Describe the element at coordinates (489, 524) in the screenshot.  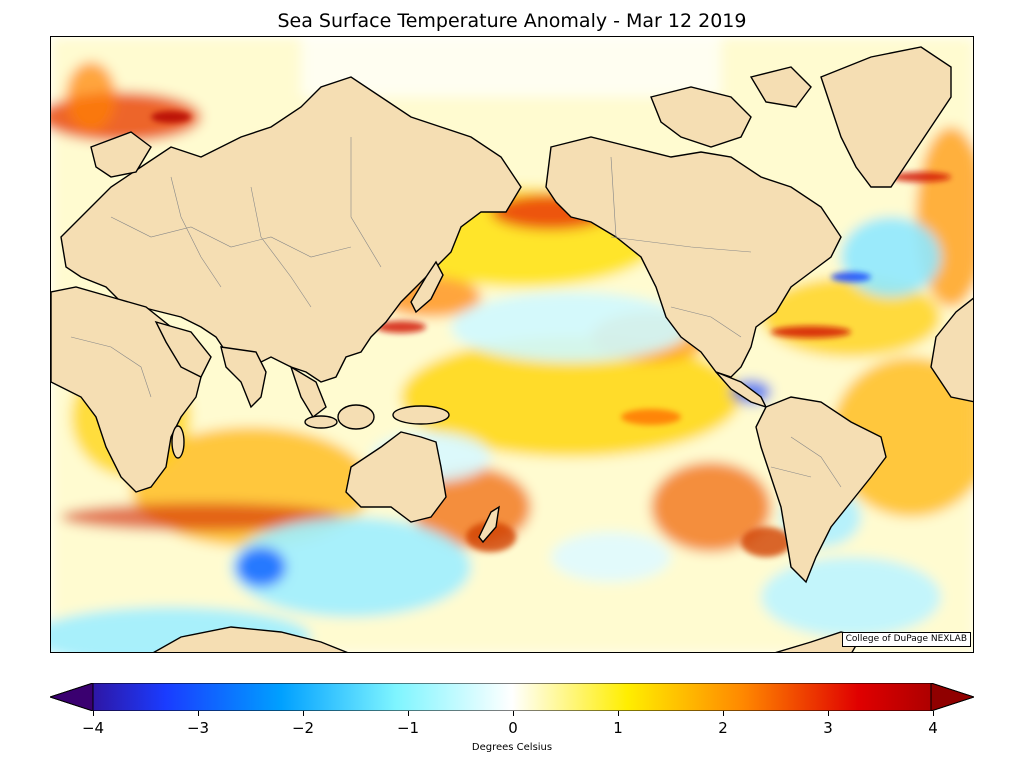
I see `new-zealand` at that location.